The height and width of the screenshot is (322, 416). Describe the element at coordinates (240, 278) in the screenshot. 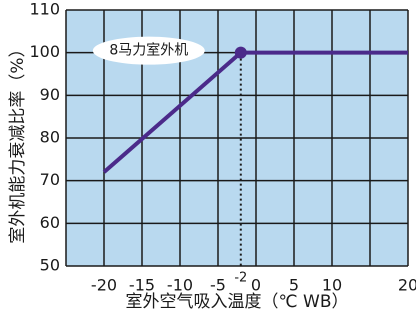

I see `x-tick-label: -2` at that location.